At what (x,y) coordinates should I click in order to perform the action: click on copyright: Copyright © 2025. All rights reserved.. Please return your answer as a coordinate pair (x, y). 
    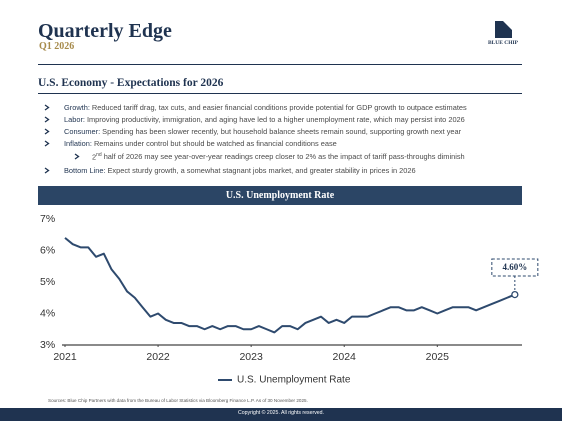
    Looking at the image, I should click on (281, 413).